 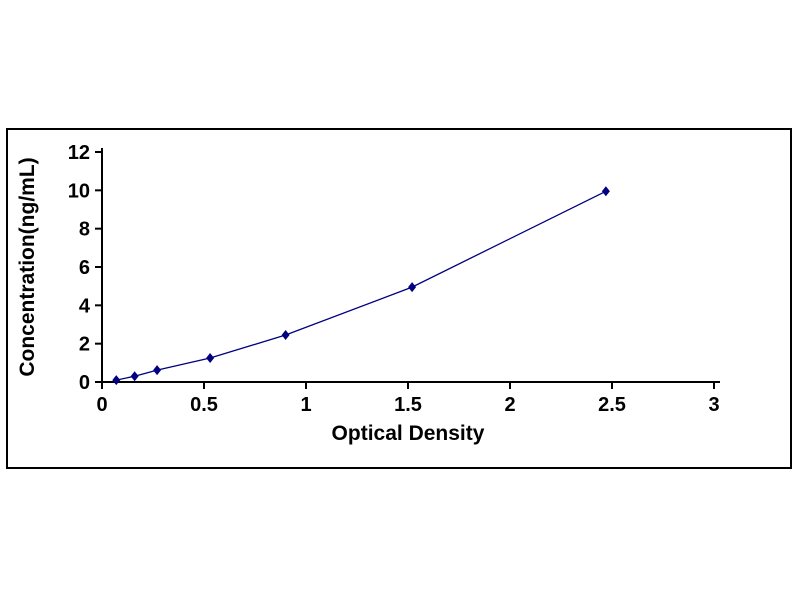 What do you see at coordinates (84, 268) in the screenshot?
I see `y-tick-label: 6` at bounding box center [84, 268].